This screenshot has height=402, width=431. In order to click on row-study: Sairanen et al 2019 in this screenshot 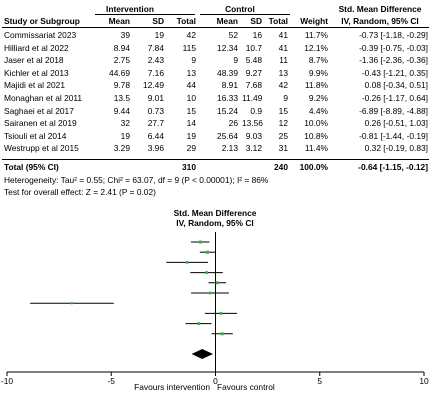, I will do `click(40, 123)`.